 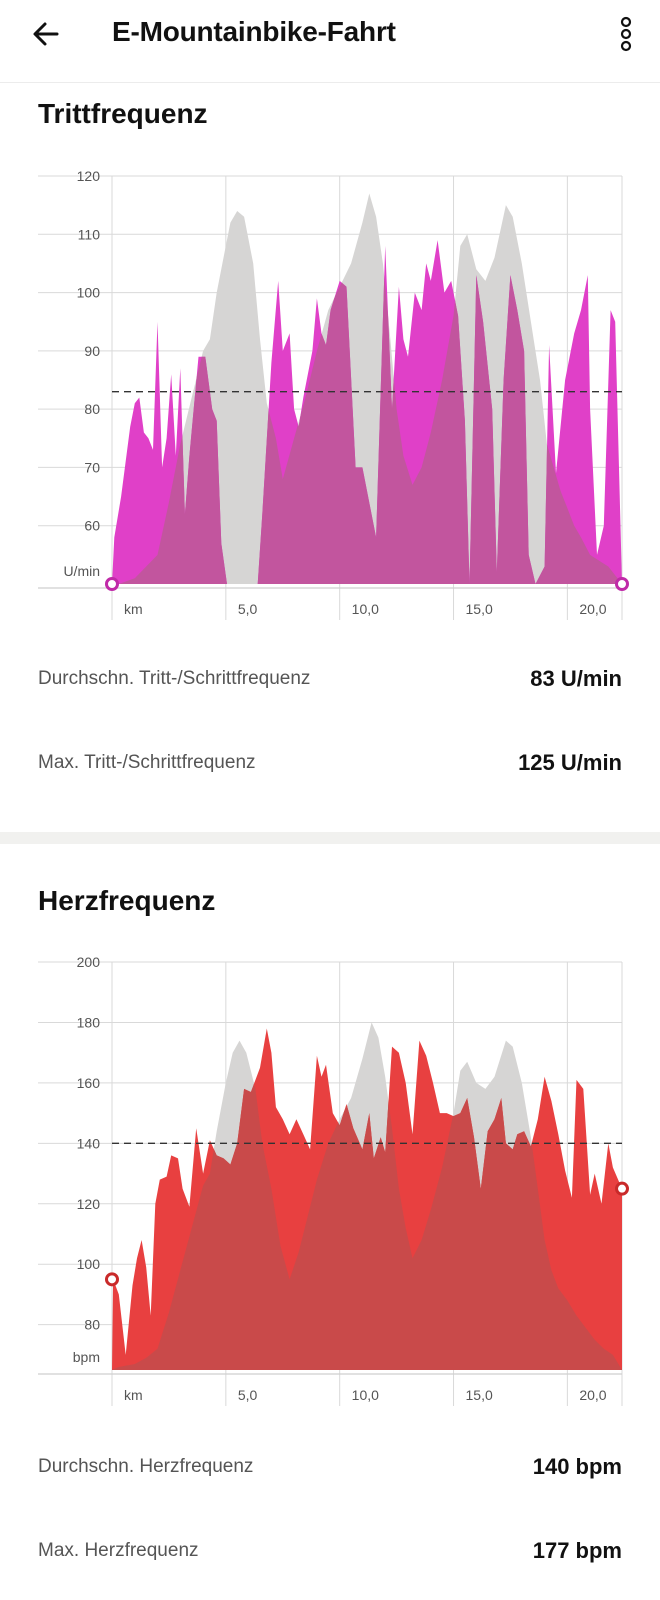 I want to click on page-title: E-Mountainbike-Fahrt, so click(x=254, y=31).